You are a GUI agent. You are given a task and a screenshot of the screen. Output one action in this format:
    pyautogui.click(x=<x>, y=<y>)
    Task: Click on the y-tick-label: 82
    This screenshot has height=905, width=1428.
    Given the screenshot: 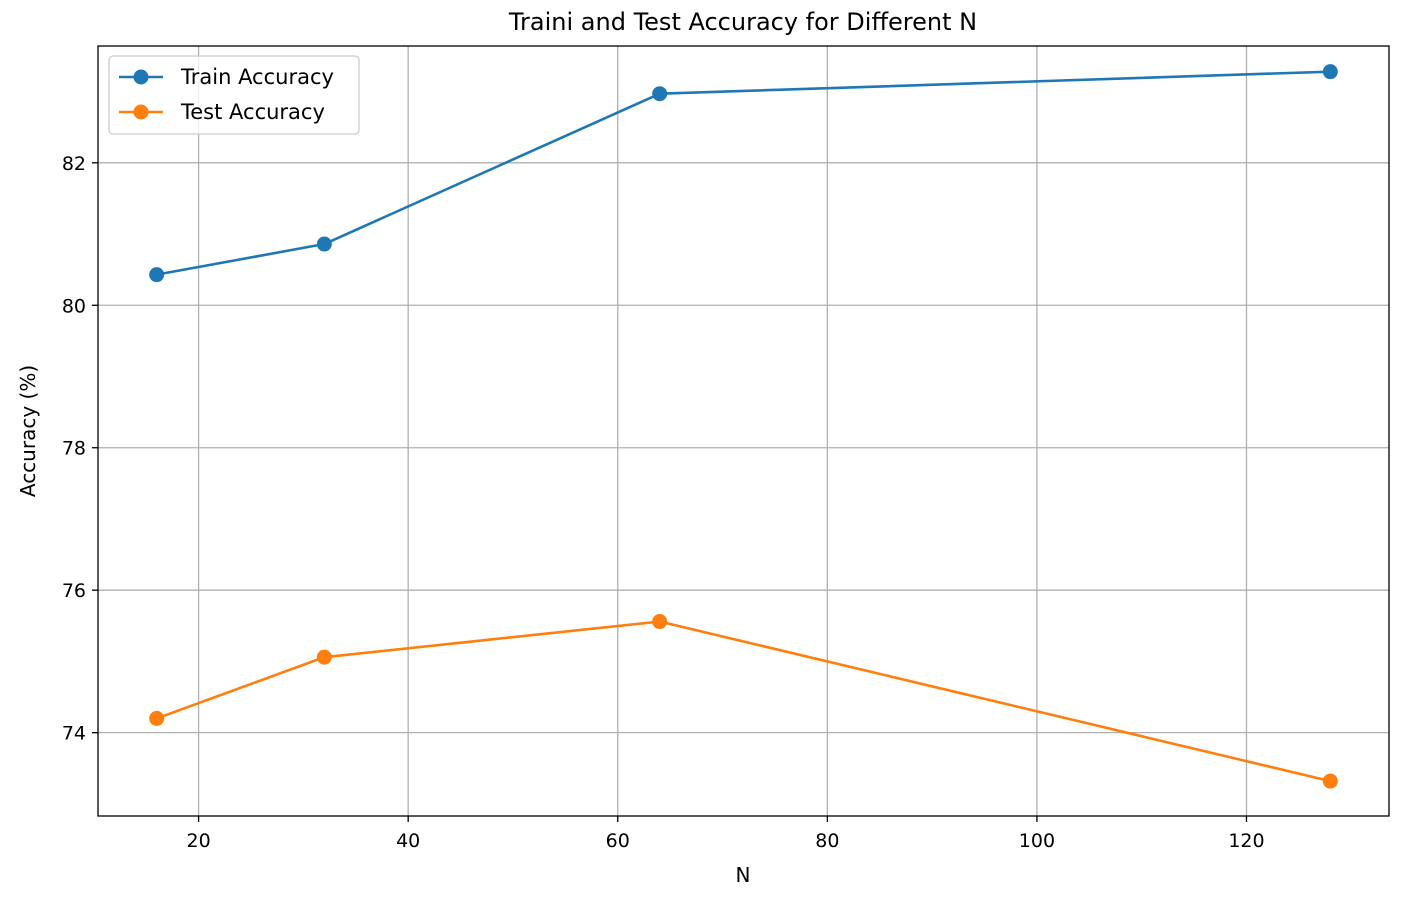 What is the action you would take?
    pyautogui.click(x=74, y=164)
    